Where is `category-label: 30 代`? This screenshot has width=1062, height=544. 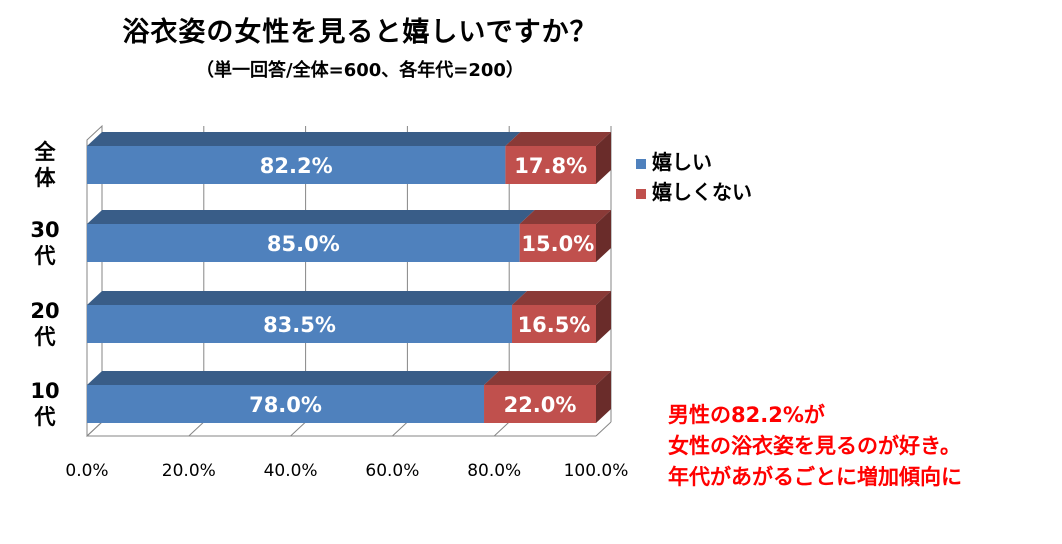 category-label: 30 代 is located at coordinates (44, 243).